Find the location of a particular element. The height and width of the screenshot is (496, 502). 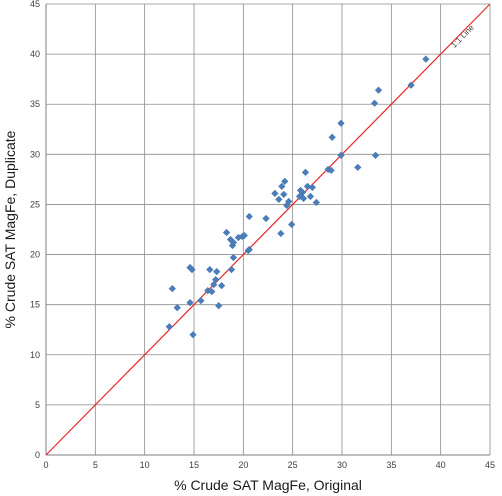

y-tick-label: 5 is located at coordinates (37, 405).